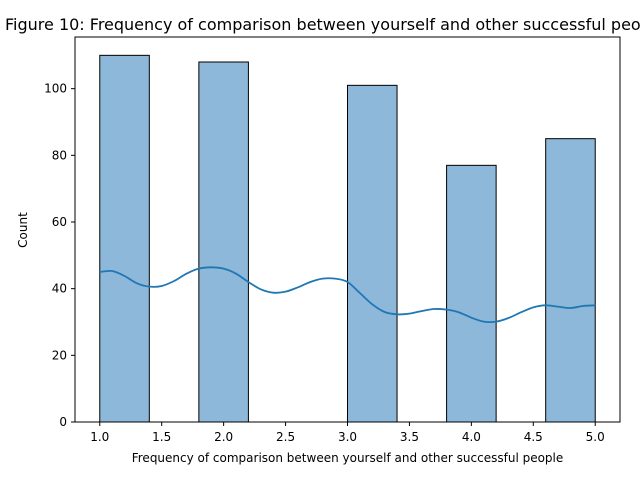 This screenshot has height=480, width=640. Describe the element at coordinates (59, 255) in the screenshot. I see `y-axis-ticks: 0 20 40 60 80 100` at that location.